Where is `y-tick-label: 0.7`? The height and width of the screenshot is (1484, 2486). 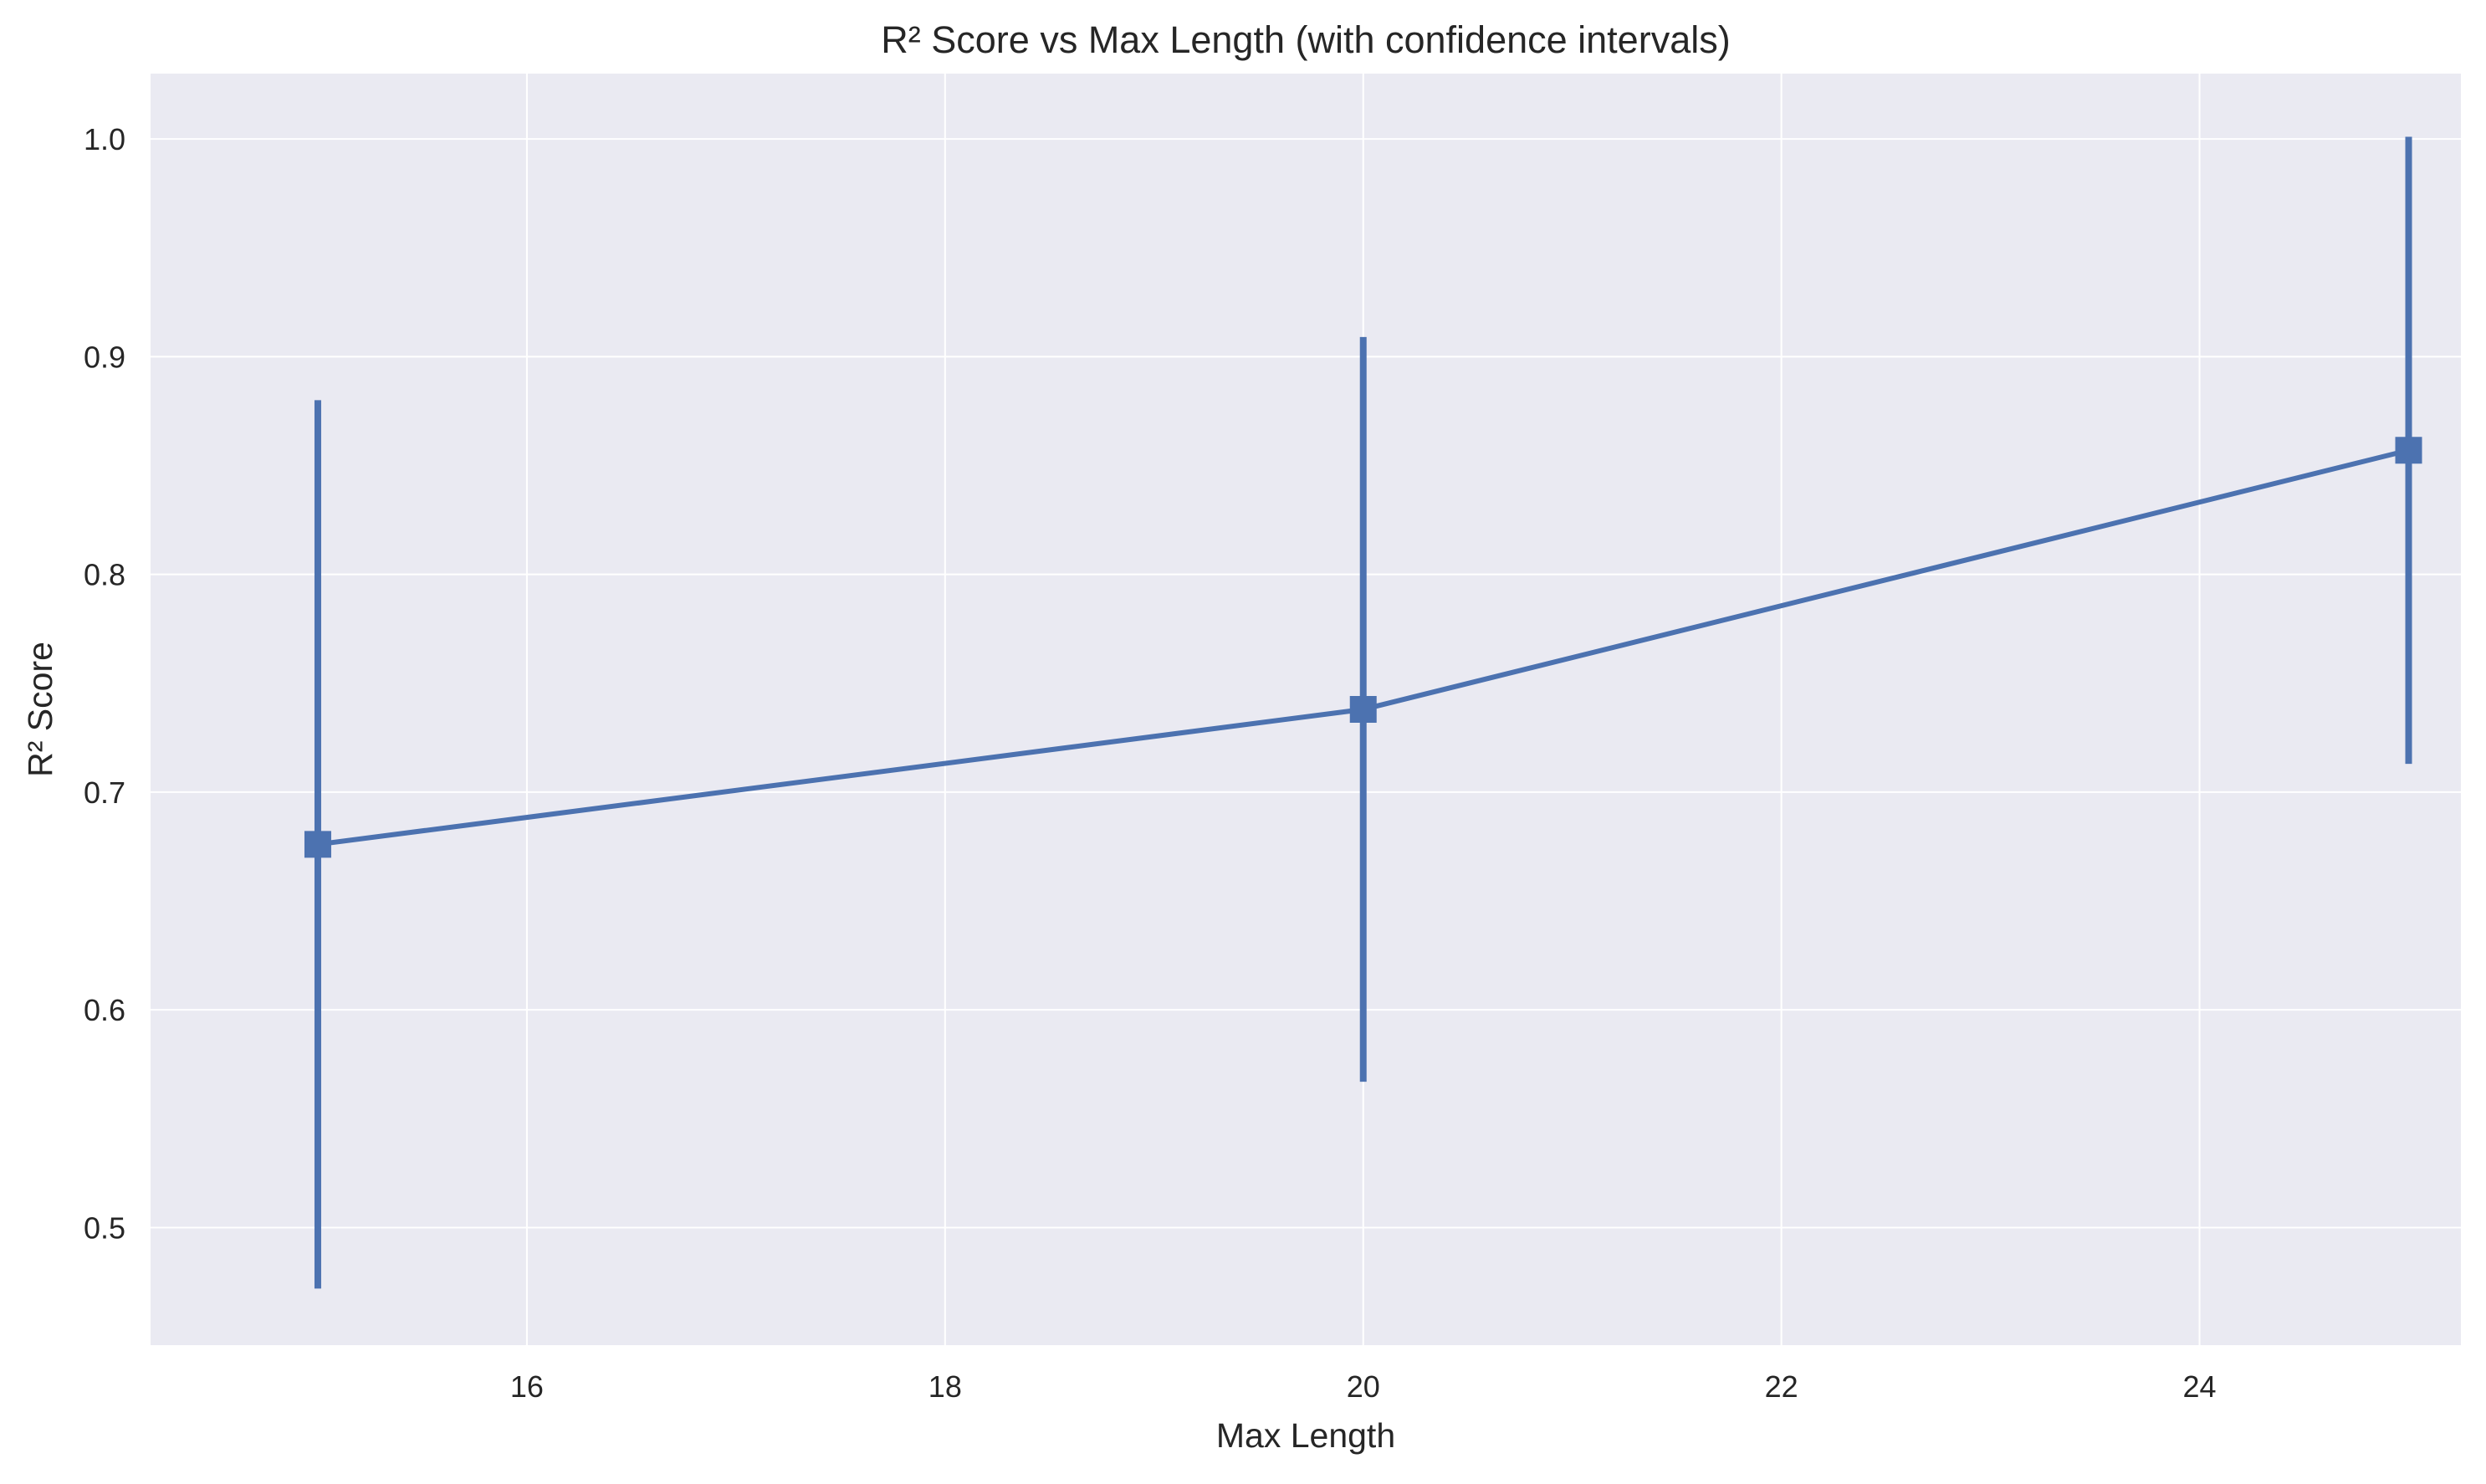 y-tick-label: 0.7 is located at coordinates (105, 792).